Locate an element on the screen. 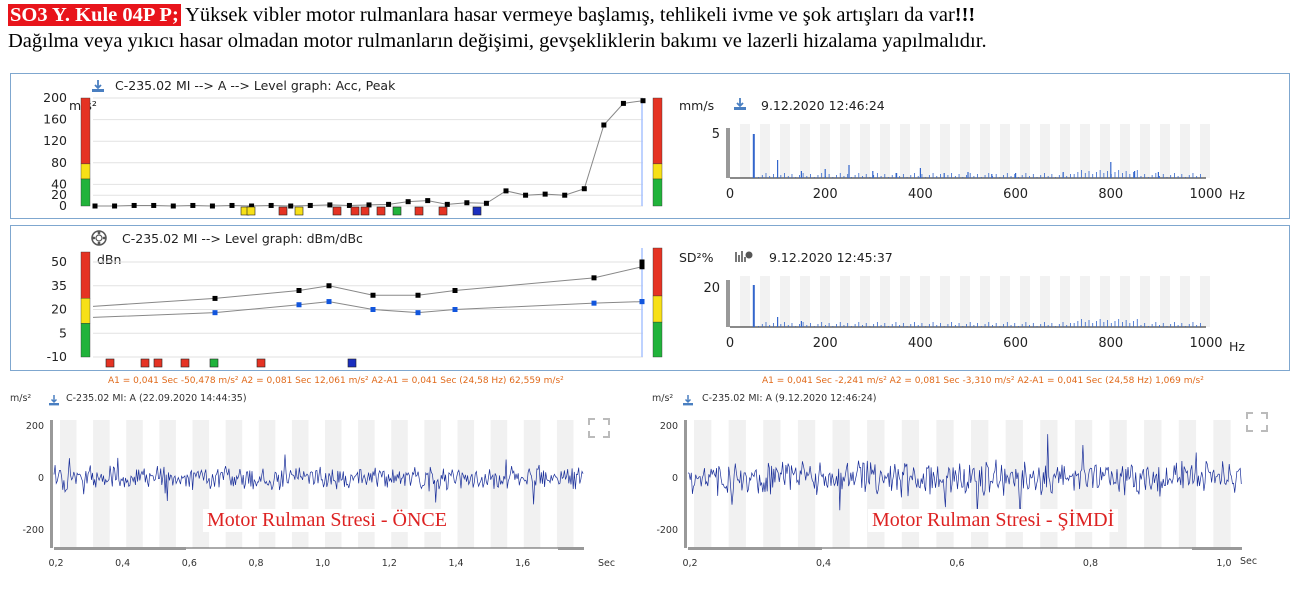  severity-segment-red is located at coordinates (657, 131).